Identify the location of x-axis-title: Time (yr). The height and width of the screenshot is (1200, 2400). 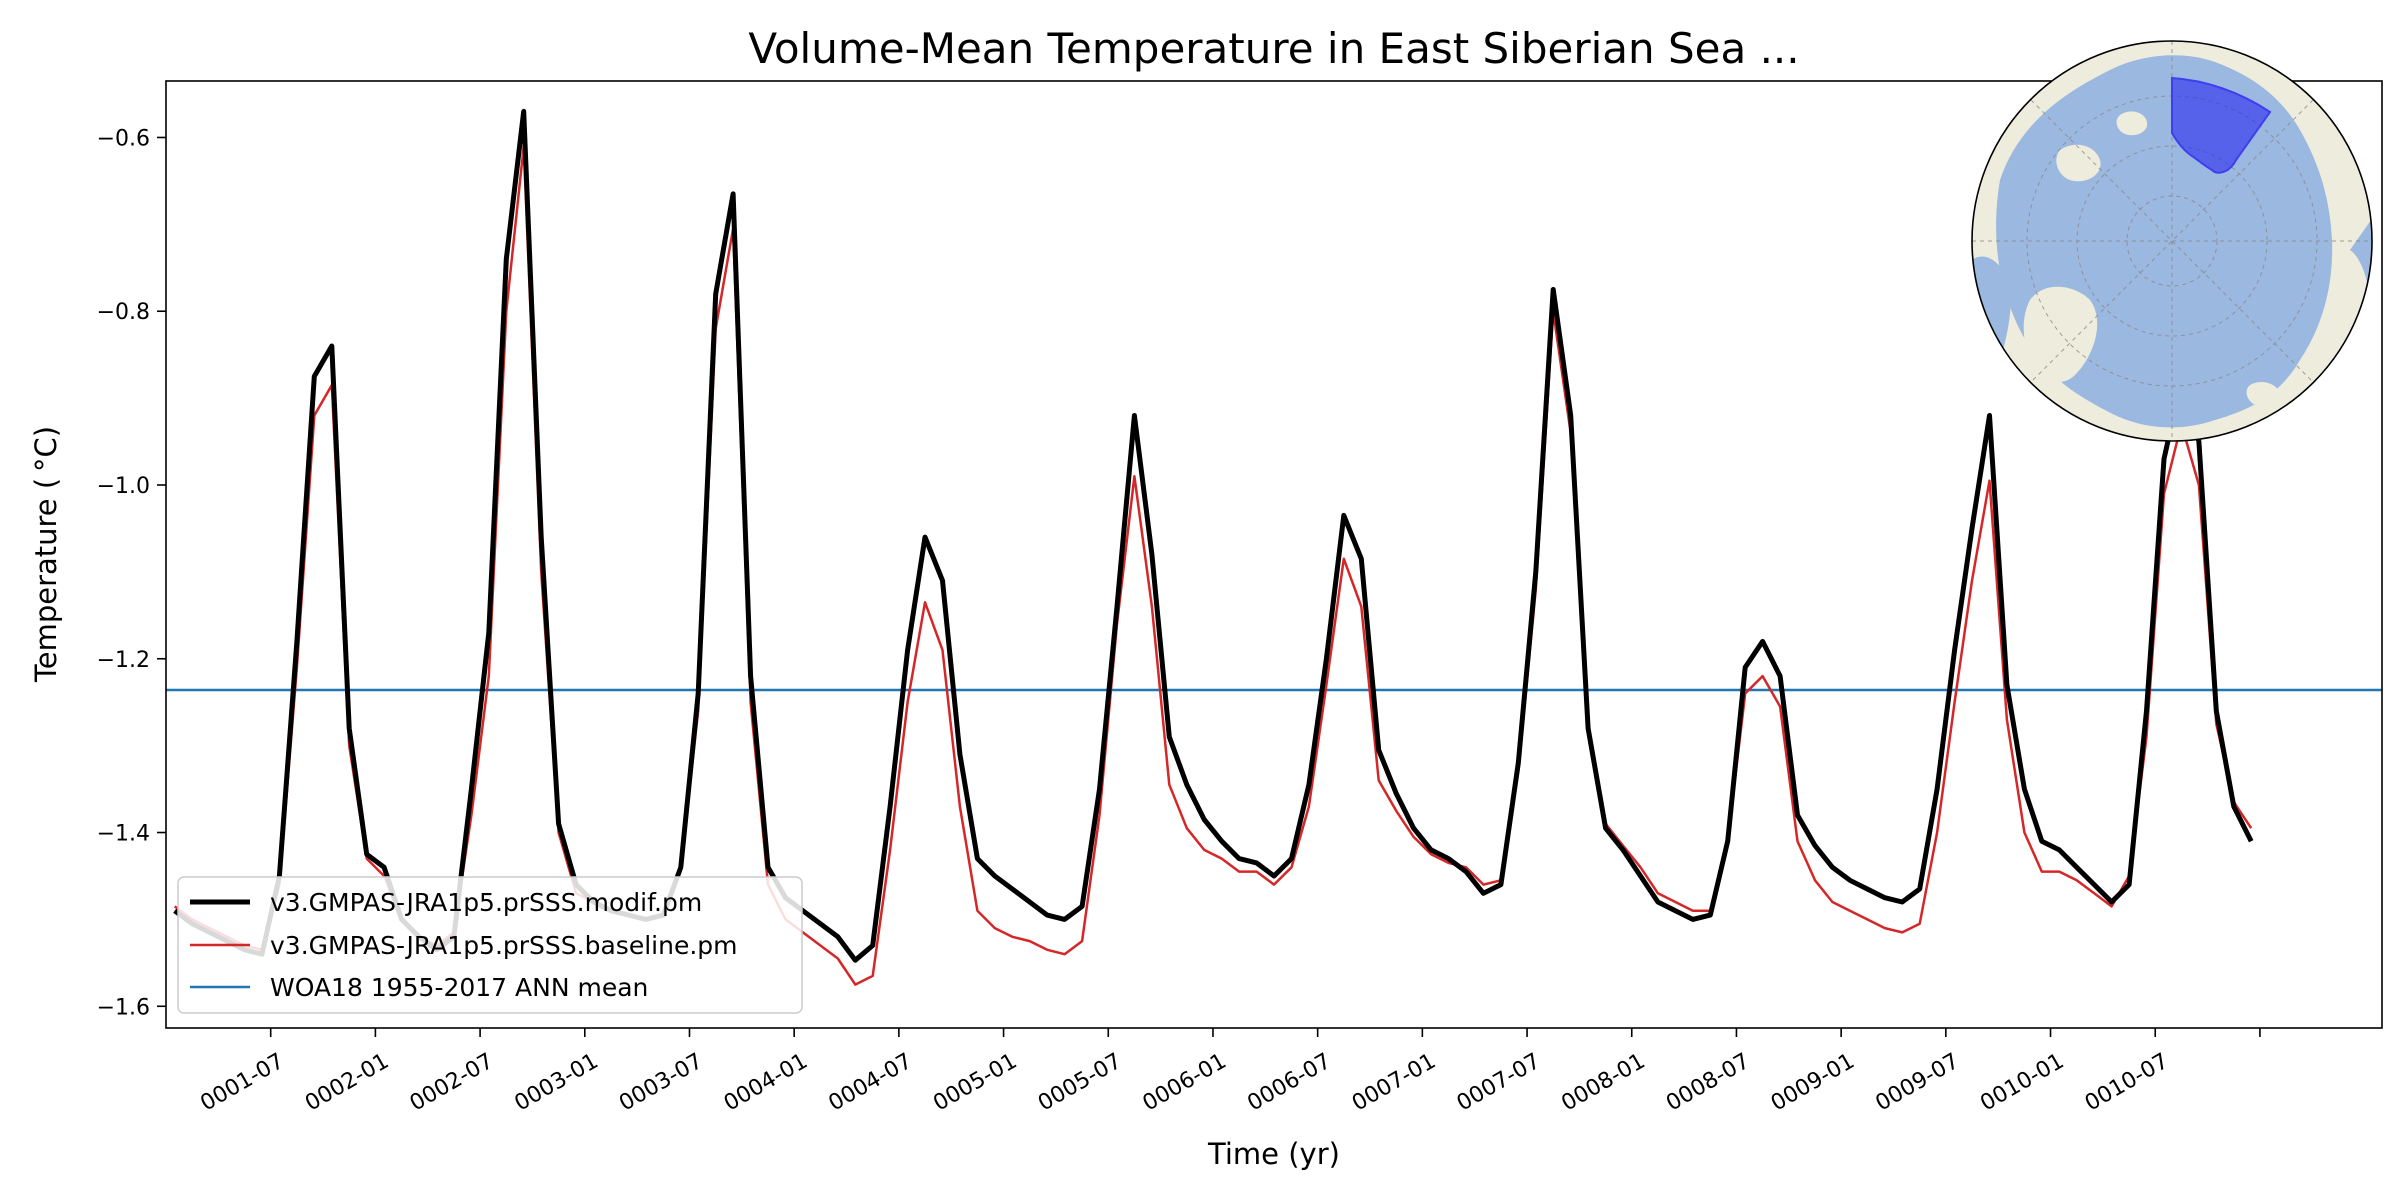
(1273, 1154).